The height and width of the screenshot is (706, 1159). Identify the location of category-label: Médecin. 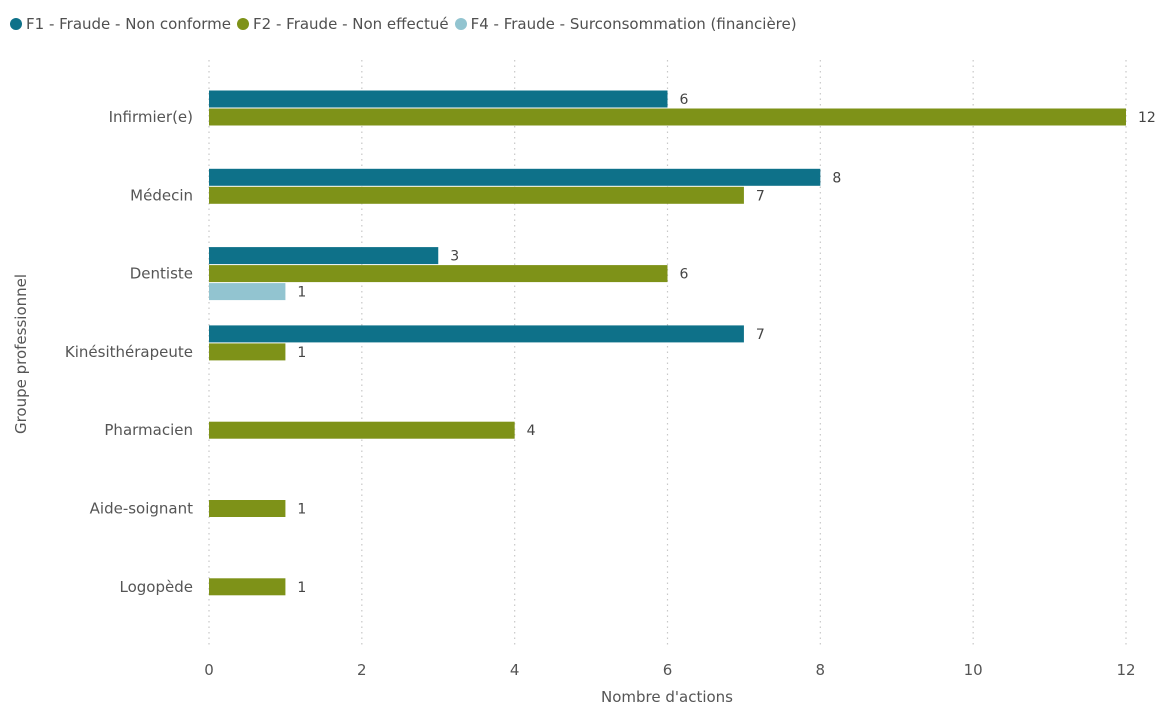
(161, 195).